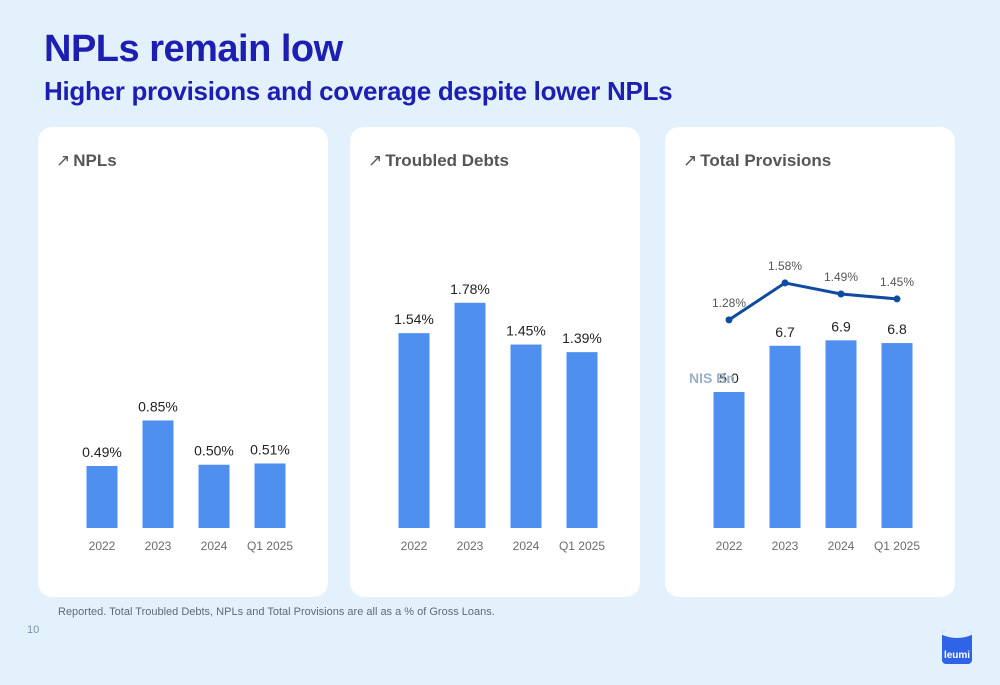 This screenshot has height=685, width=1000. What do you see at coordinates (766, 160) in the screenshot?
I see `total-provisions-title-text: Total Provisions` at bounding box center [766, 160].